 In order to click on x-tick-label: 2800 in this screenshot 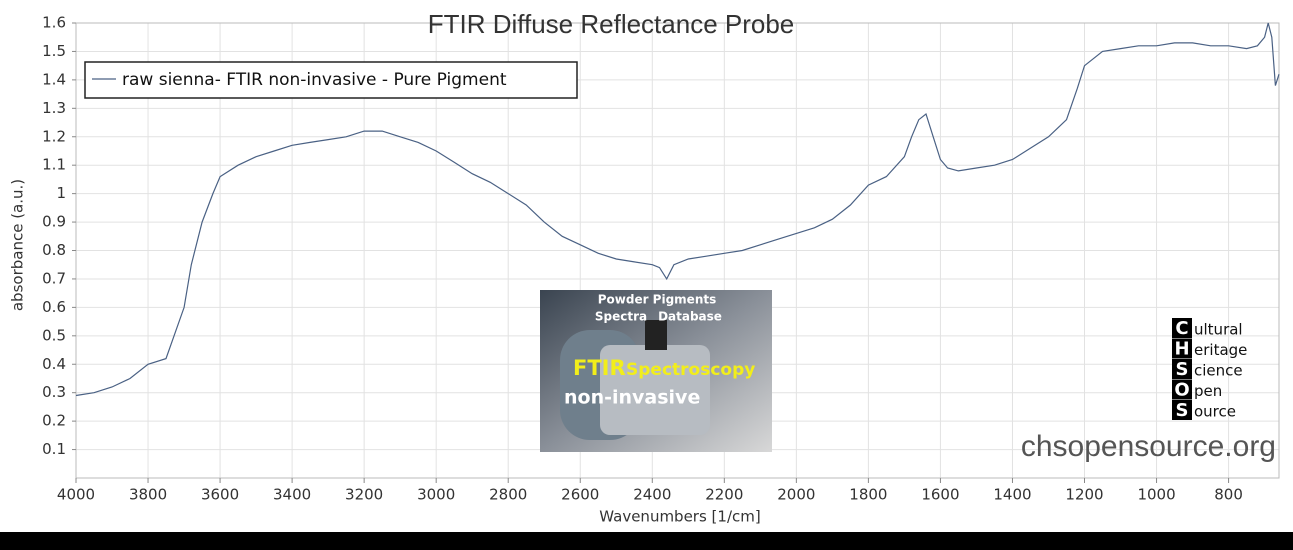, I will do `click(508, 495)`.